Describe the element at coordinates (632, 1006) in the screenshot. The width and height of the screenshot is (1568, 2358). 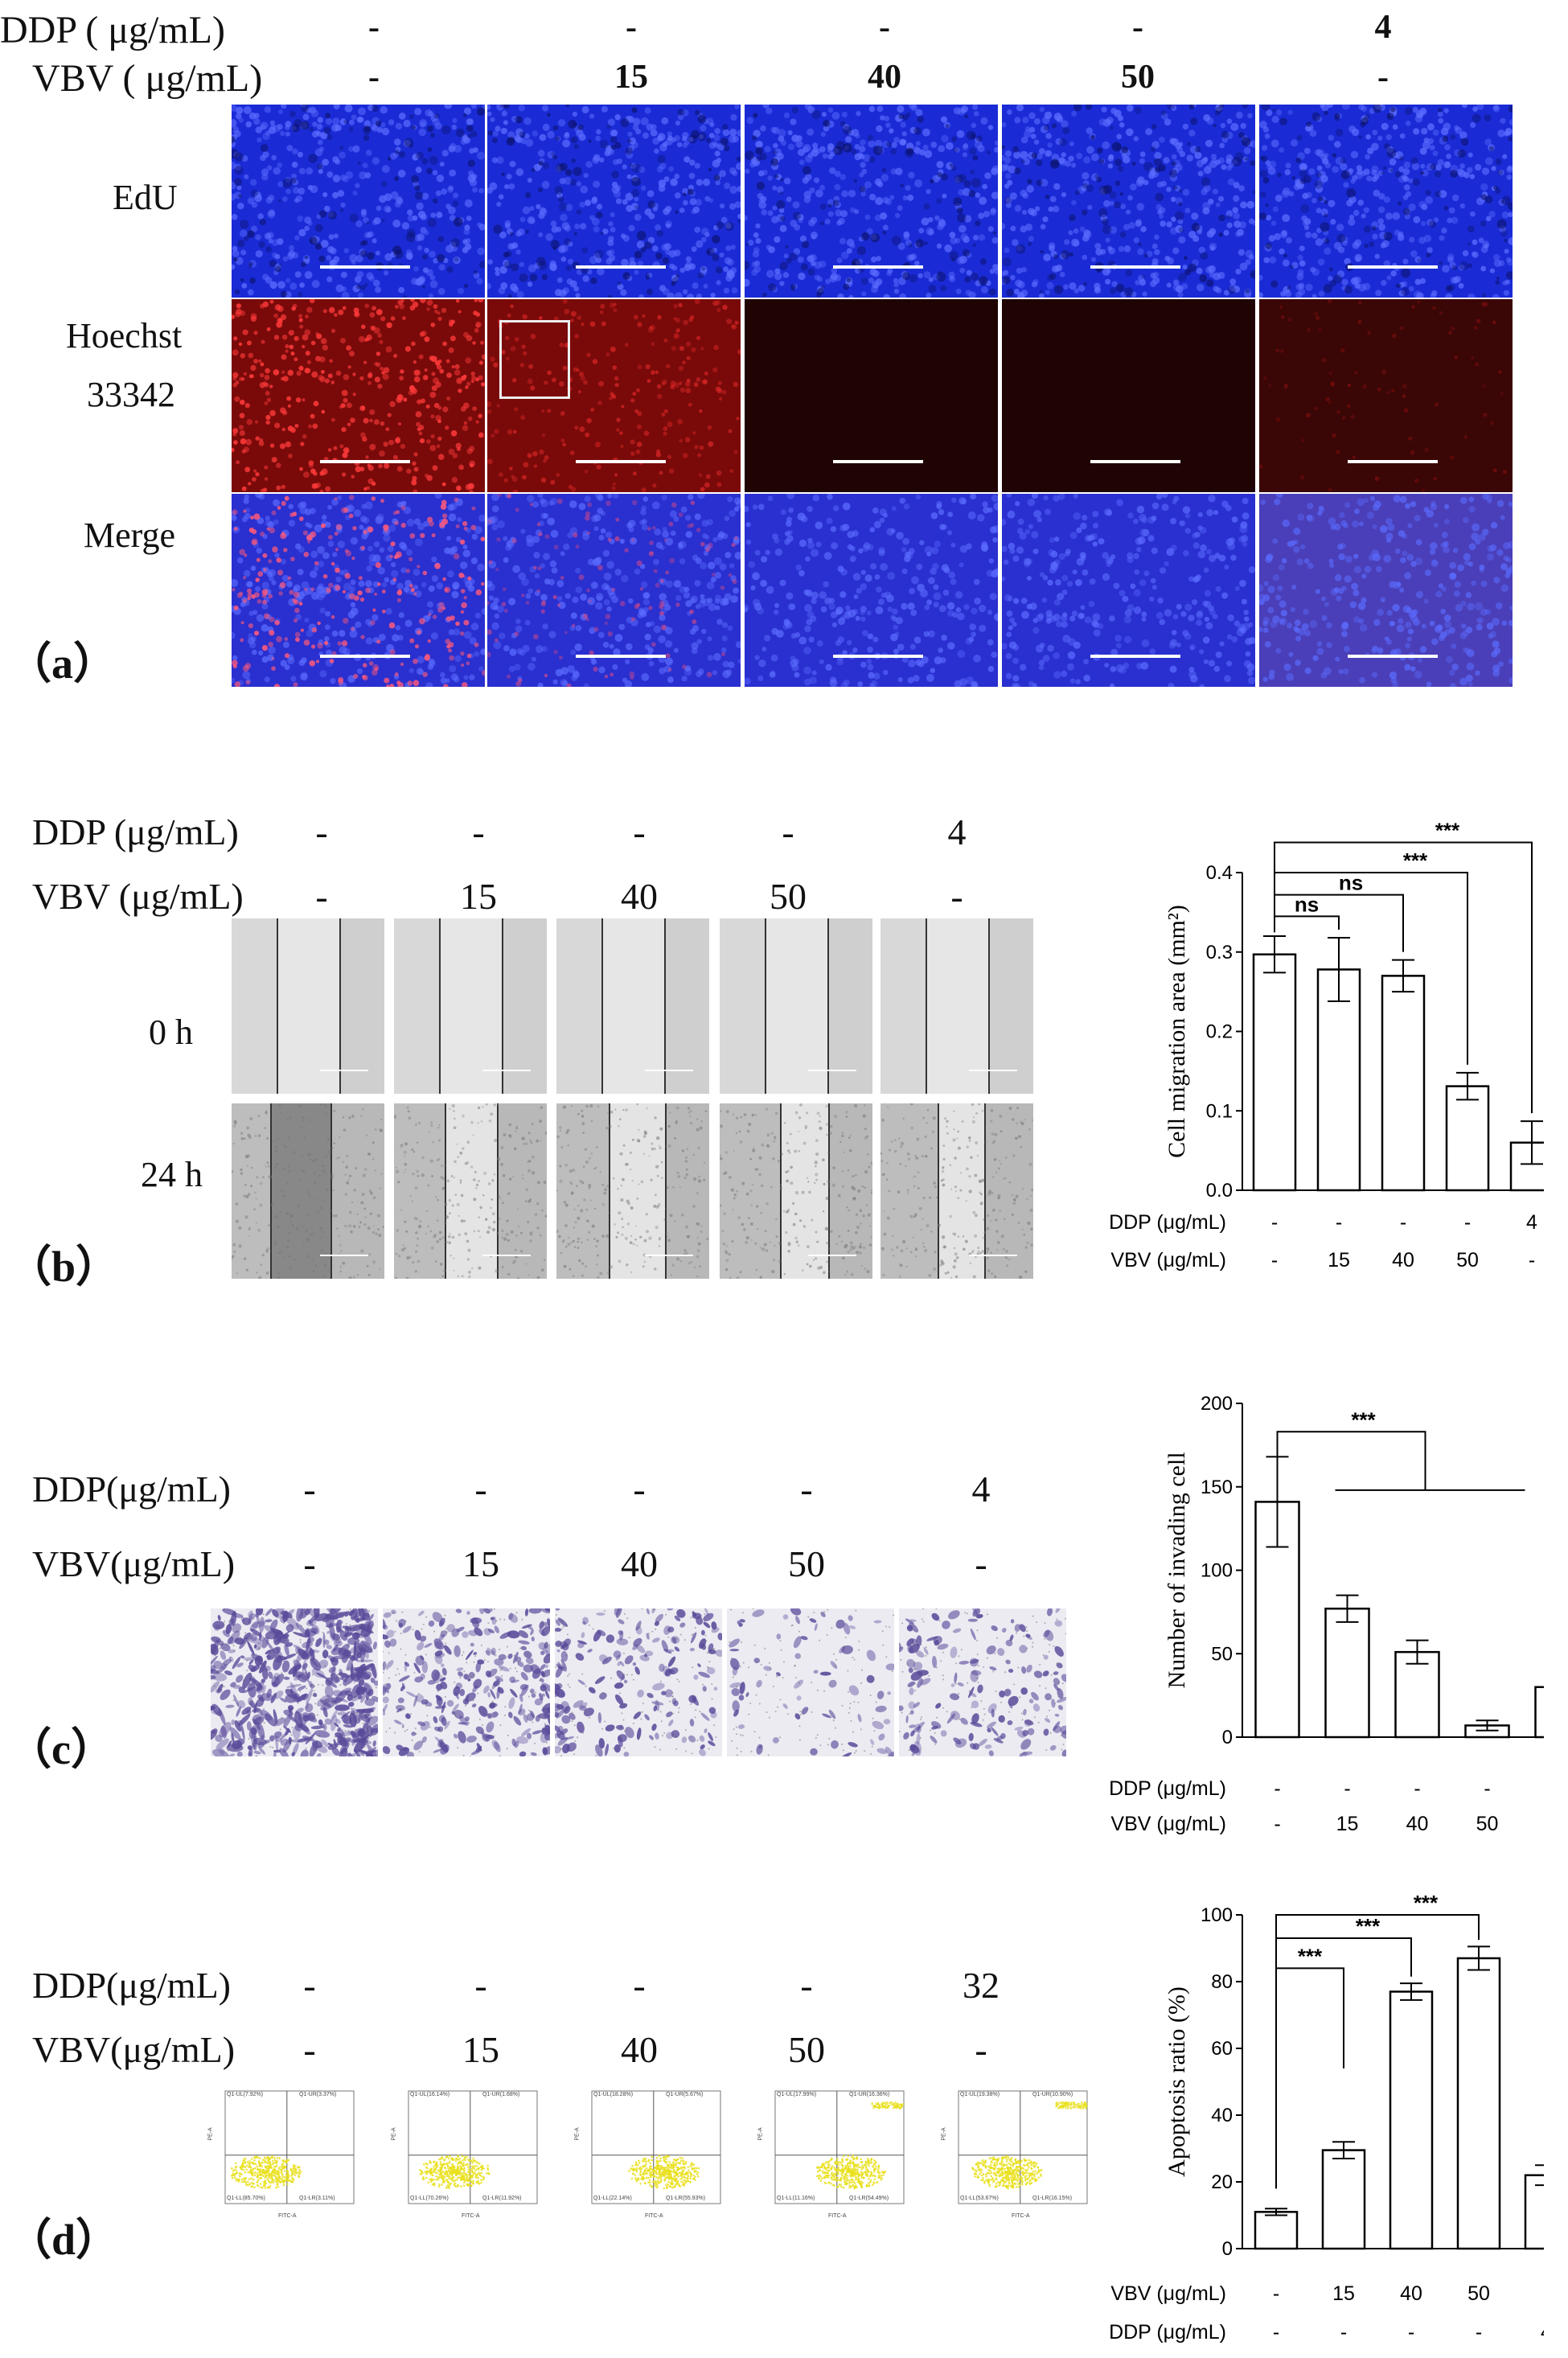
I see `b-wound-r1-c3` at that location.